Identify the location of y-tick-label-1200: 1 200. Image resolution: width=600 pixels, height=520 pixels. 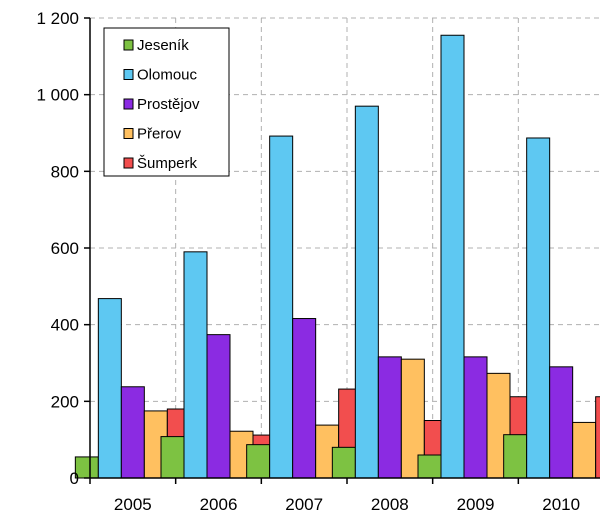
(57, 18).